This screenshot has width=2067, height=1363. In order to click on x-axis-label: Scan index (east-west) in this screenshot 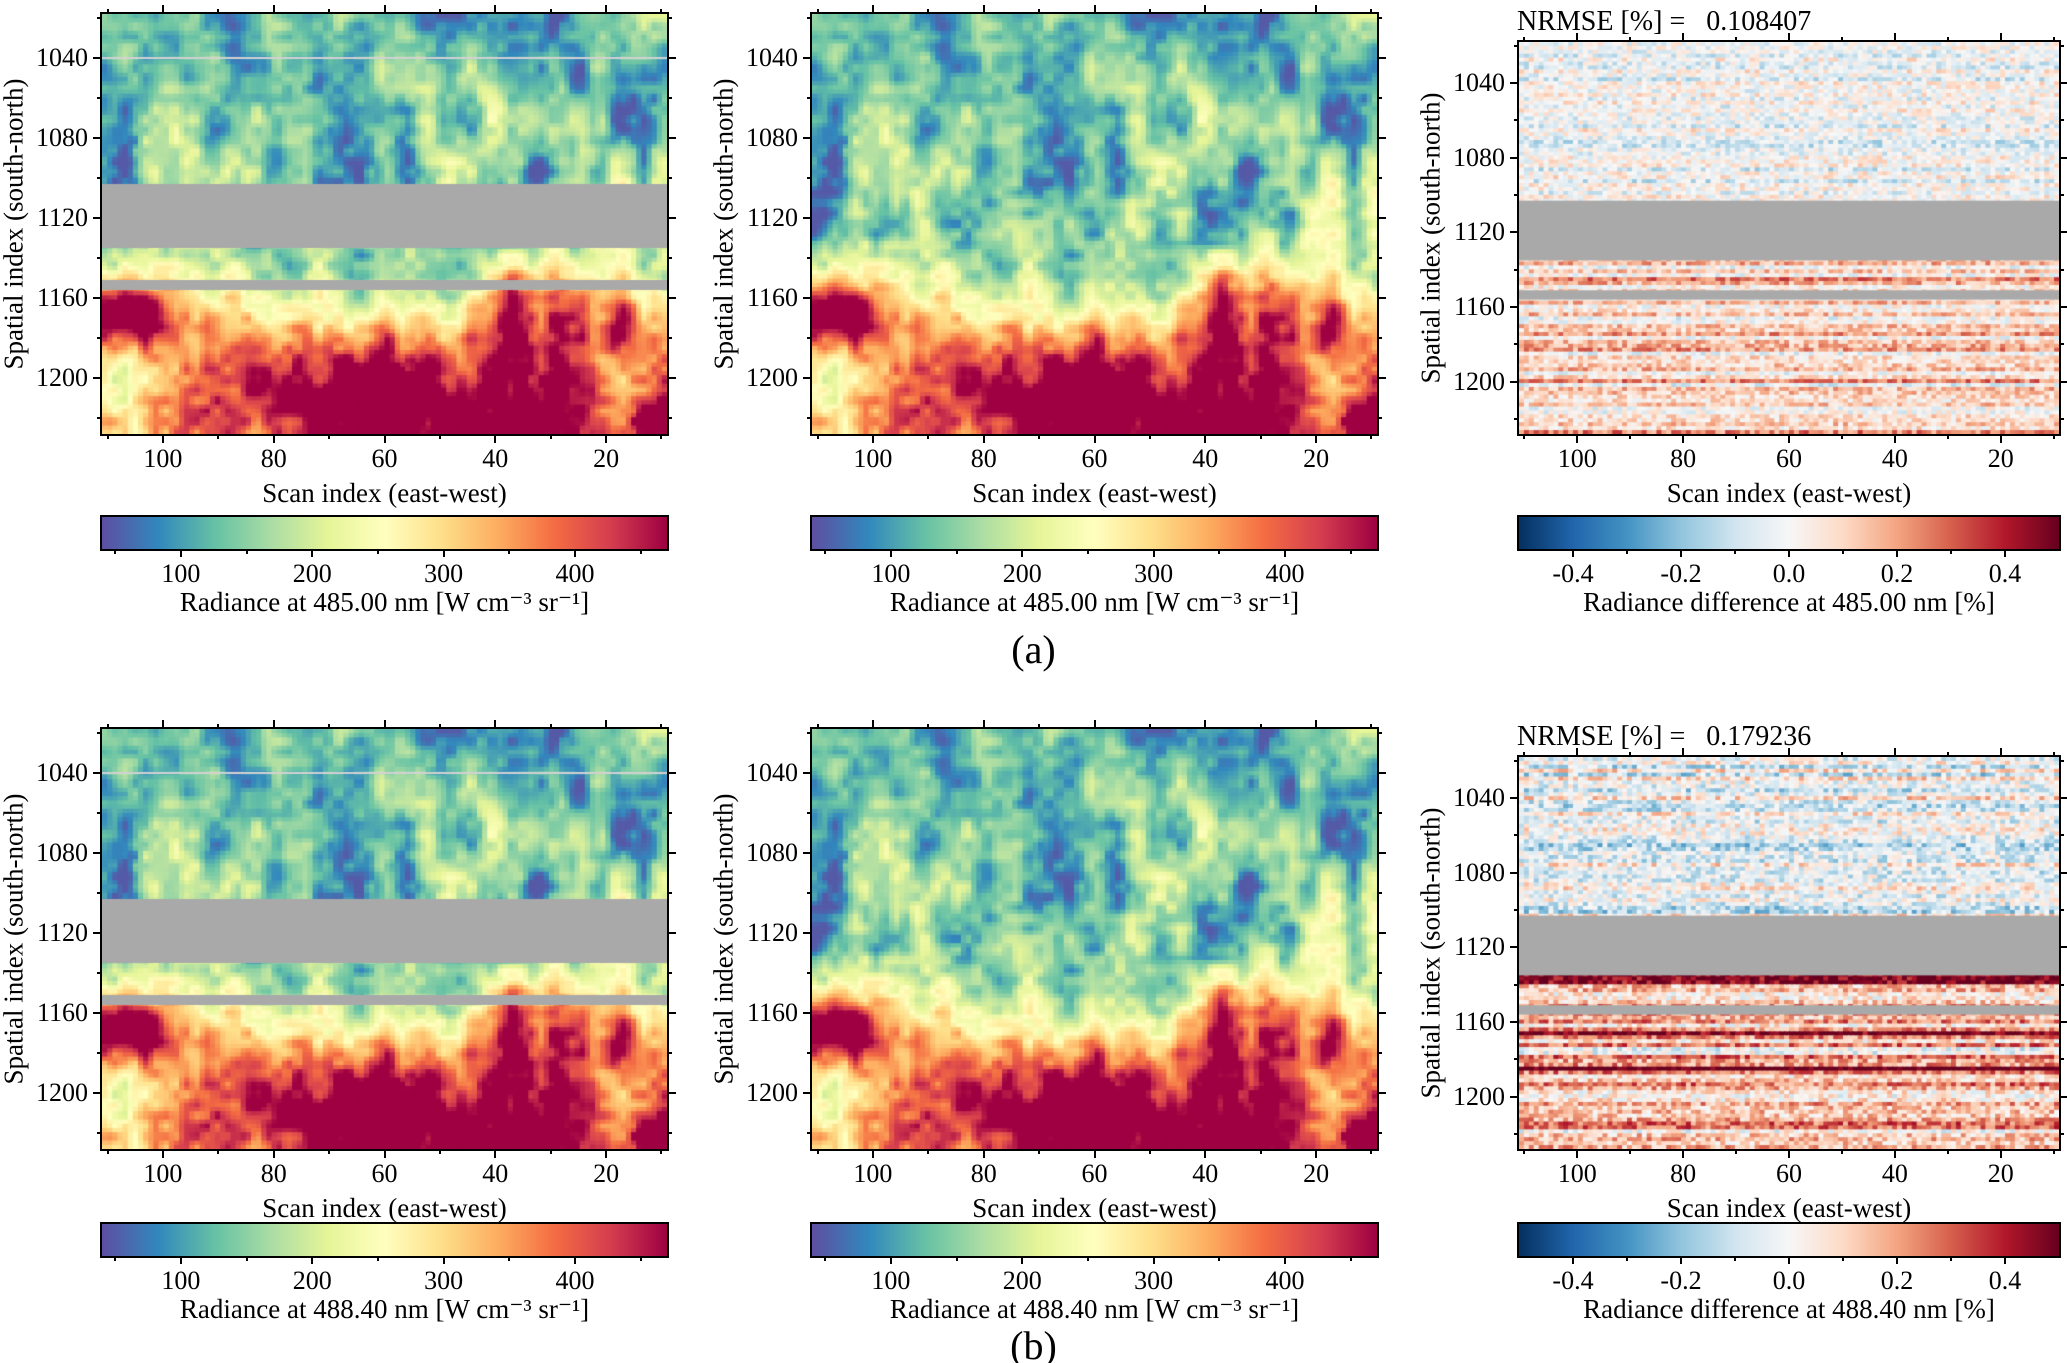, I will do `click(1094, 1208)`.